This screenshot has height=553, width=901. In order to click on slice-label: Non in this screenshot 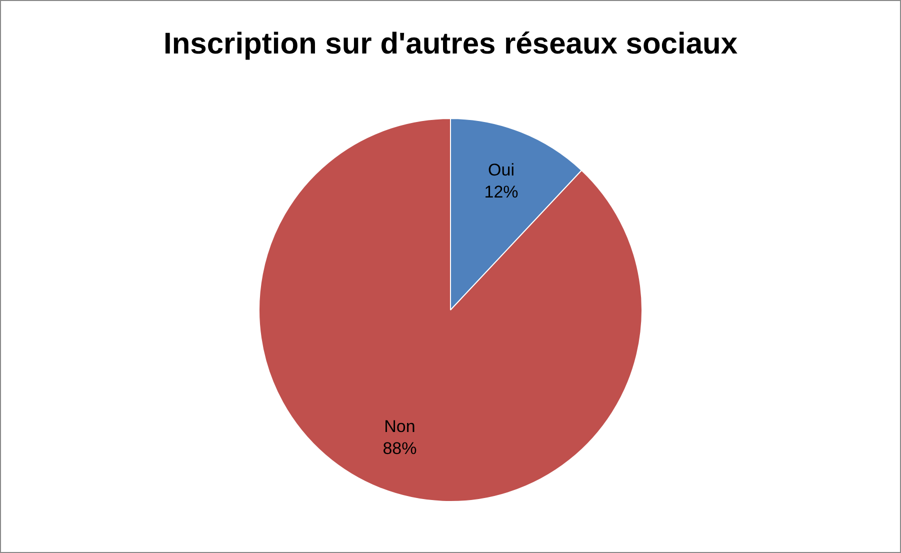, I will do `click(400, 426)`.